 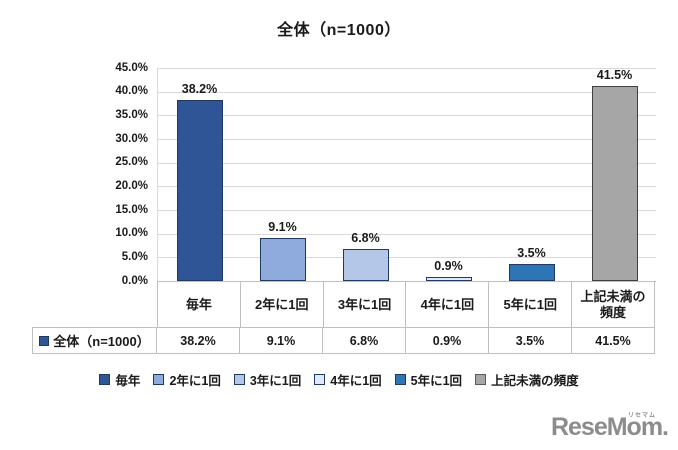 What do you see at coordinates (131, 138) in the screenshot?
I see `y-axis-tick-label: 30.0%` at bounding box center [131, 138].